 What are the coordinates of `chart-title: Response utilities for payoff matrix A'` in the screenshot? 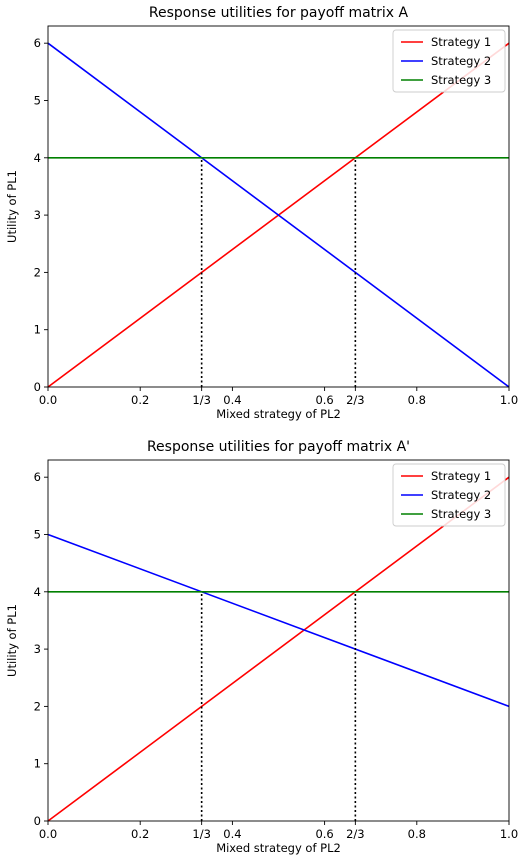 It's located at (278, 447).